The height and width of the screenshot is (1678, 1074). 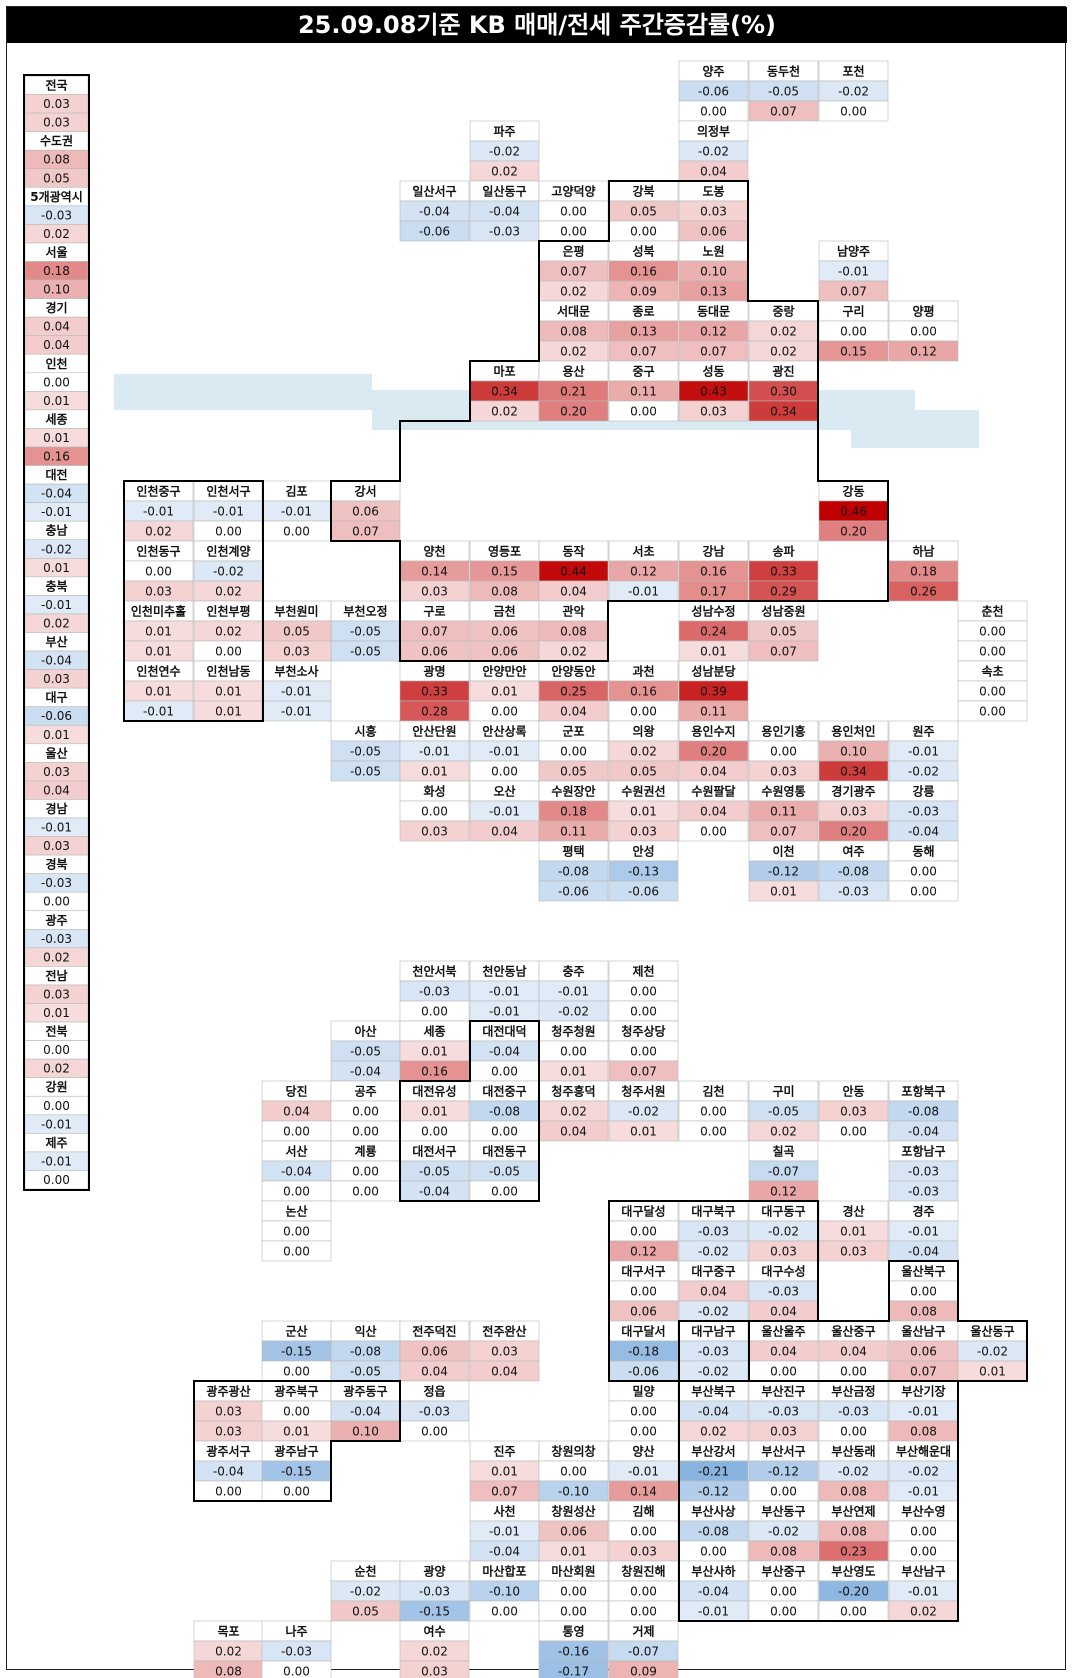 I want to click on region-name: 김포, so click(x=296, y=491).